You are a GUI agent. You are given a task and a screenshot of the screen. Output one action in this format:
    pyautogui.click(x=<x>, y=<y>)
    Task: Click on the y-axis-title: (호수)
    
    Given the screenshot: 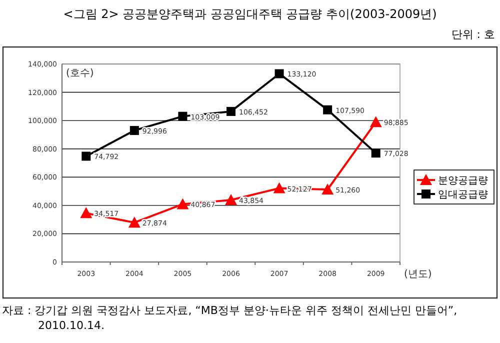 What is the action you would take?
    pyautogui.click(x=80, y=73)
    